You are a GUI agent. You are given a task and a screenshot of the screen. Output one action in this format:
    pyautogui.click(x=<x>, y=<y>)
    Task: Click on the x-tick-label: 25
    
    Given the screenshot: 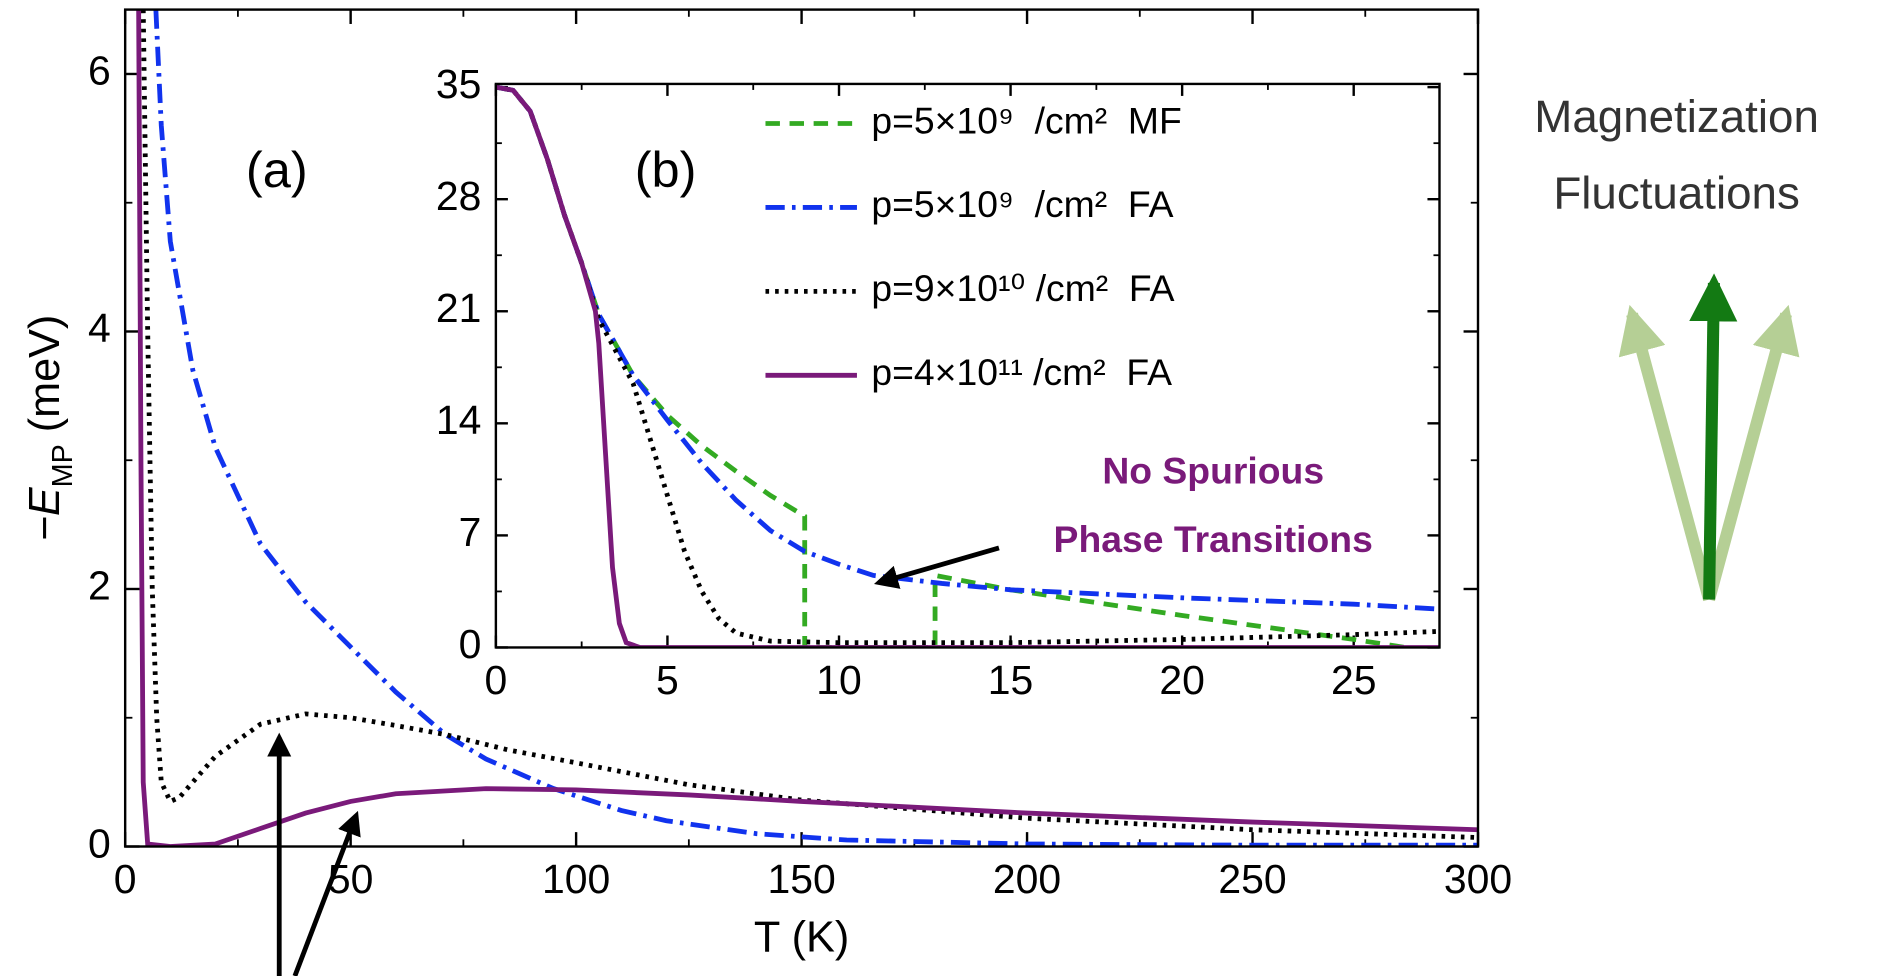 What is the action you would take?
    pyautogui.click(x=1354, y=680)
    